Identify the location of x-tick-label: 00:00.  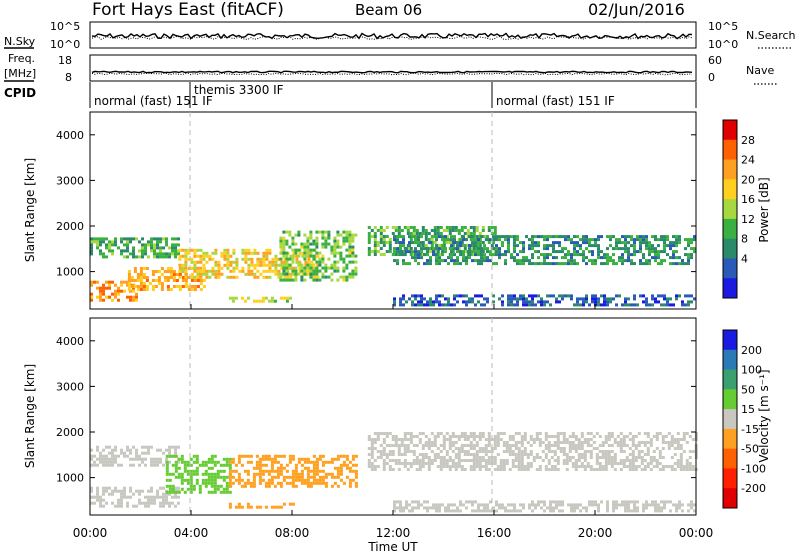
(696, 533).